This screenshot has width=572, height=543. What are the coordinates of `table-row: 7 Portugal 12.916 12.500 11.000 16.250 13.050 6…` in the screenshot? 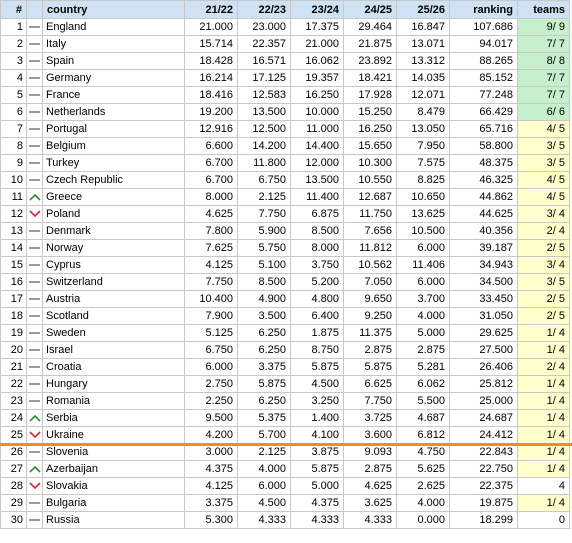 It's located at (285, 129).